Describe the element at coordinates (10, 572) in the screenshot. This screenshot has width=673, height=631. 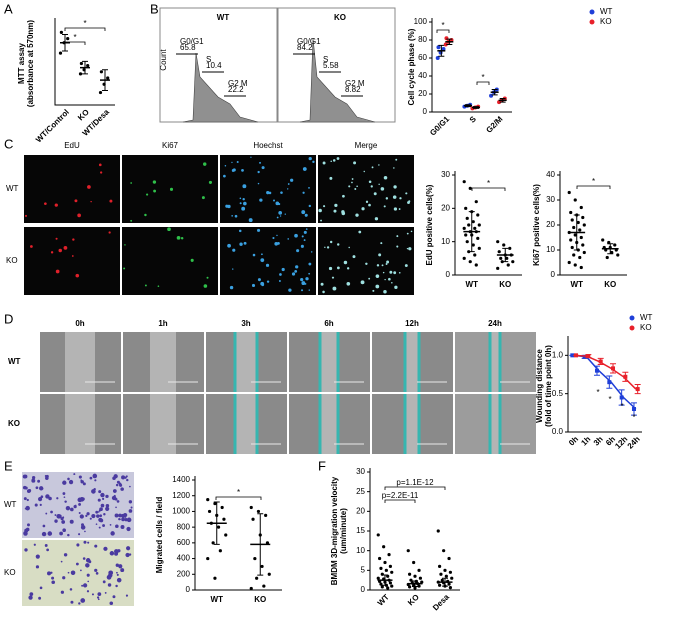
I see `row-label: KO` at that location.